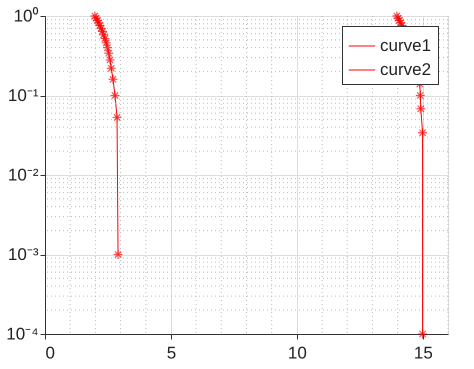  What do you see at coordinates (23, 175) in the screenshot?
I see `y-tick-label: 10⁻²` at bounding box center [23, 175].